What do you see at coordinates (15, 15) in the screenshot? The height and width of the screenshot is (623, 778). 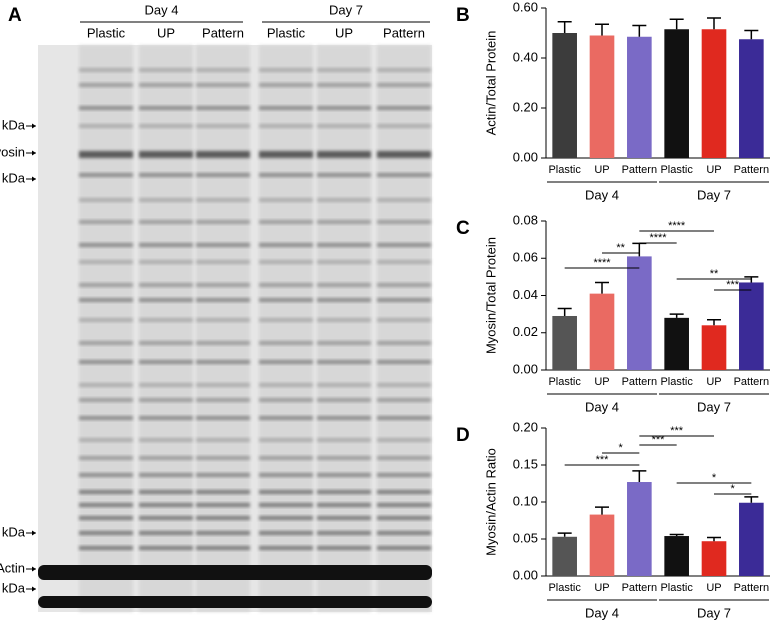 I see `panel-letter: A` at bounding box center [15, 15].